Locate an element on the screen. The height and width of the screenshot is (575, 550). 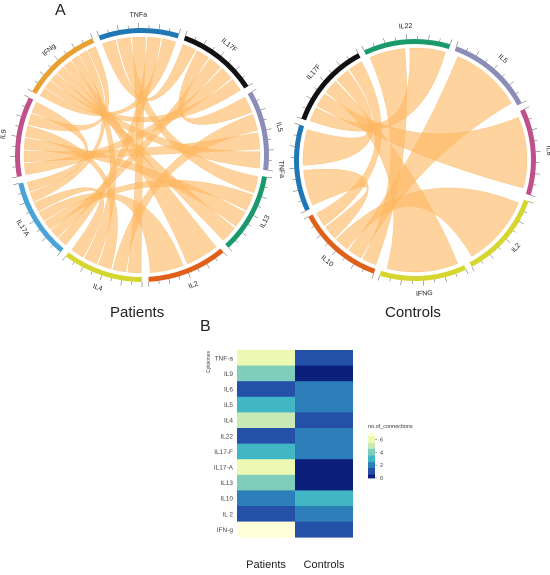
heatmap-cell-il4-controls is located at coordinates (324, 420).